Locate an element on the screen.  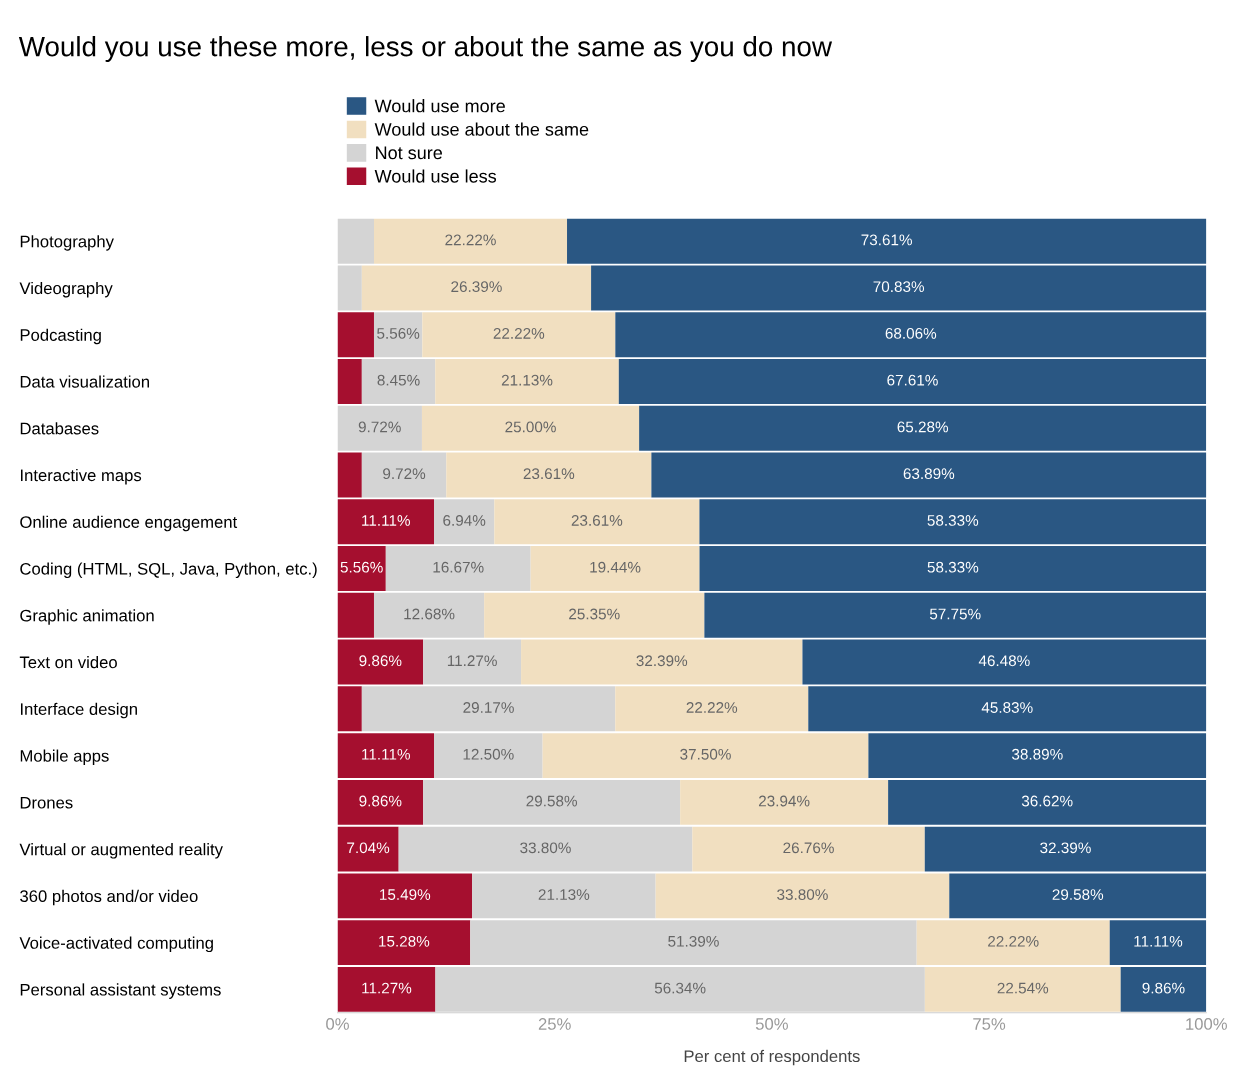
y-tick-label: 360 photos and/or video is located at coordinates (109, 897).